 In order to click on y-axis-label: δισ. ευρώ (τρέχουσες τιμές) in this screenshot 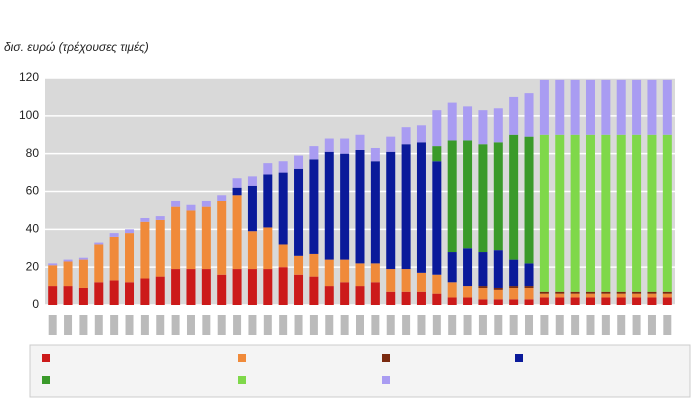, I will do `click(76, 47)`.